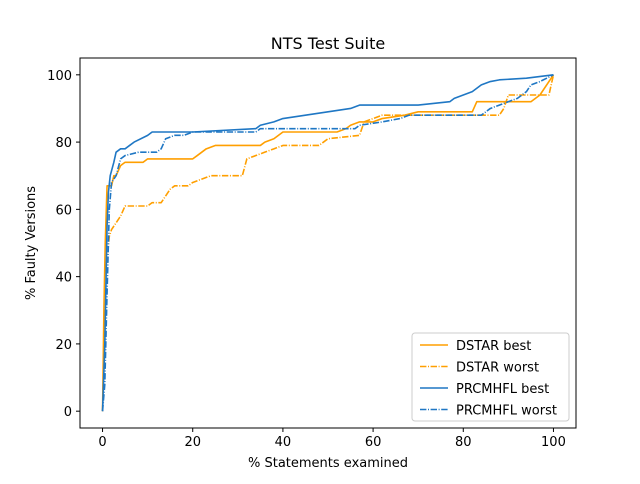 The width and height of the screenshot is (640, 484). What do you see at coordinates (192, 442) in the screenshot?
I see `x-tick-label: 20` at bounding box center [192, 442].